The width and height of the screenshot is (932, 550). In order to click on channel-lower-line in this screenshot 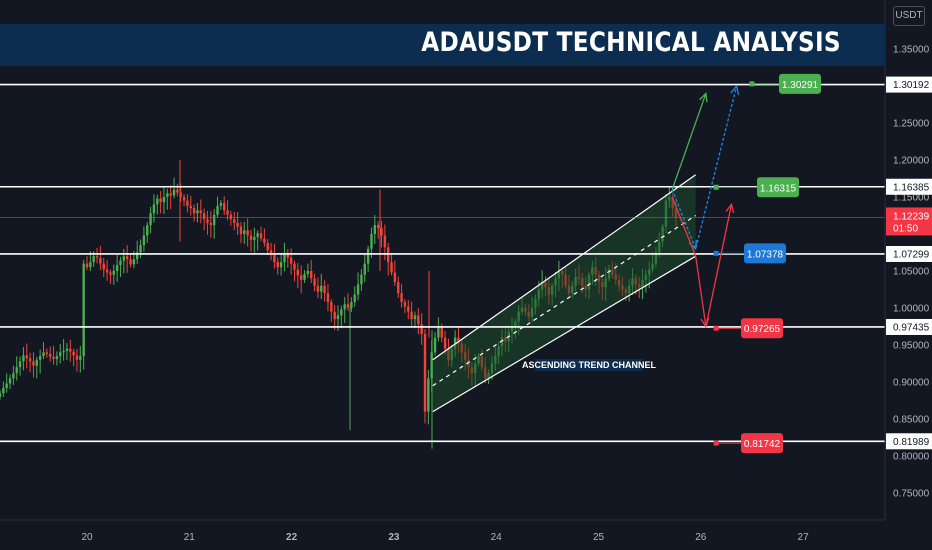, I will do `click(564, 334)`.